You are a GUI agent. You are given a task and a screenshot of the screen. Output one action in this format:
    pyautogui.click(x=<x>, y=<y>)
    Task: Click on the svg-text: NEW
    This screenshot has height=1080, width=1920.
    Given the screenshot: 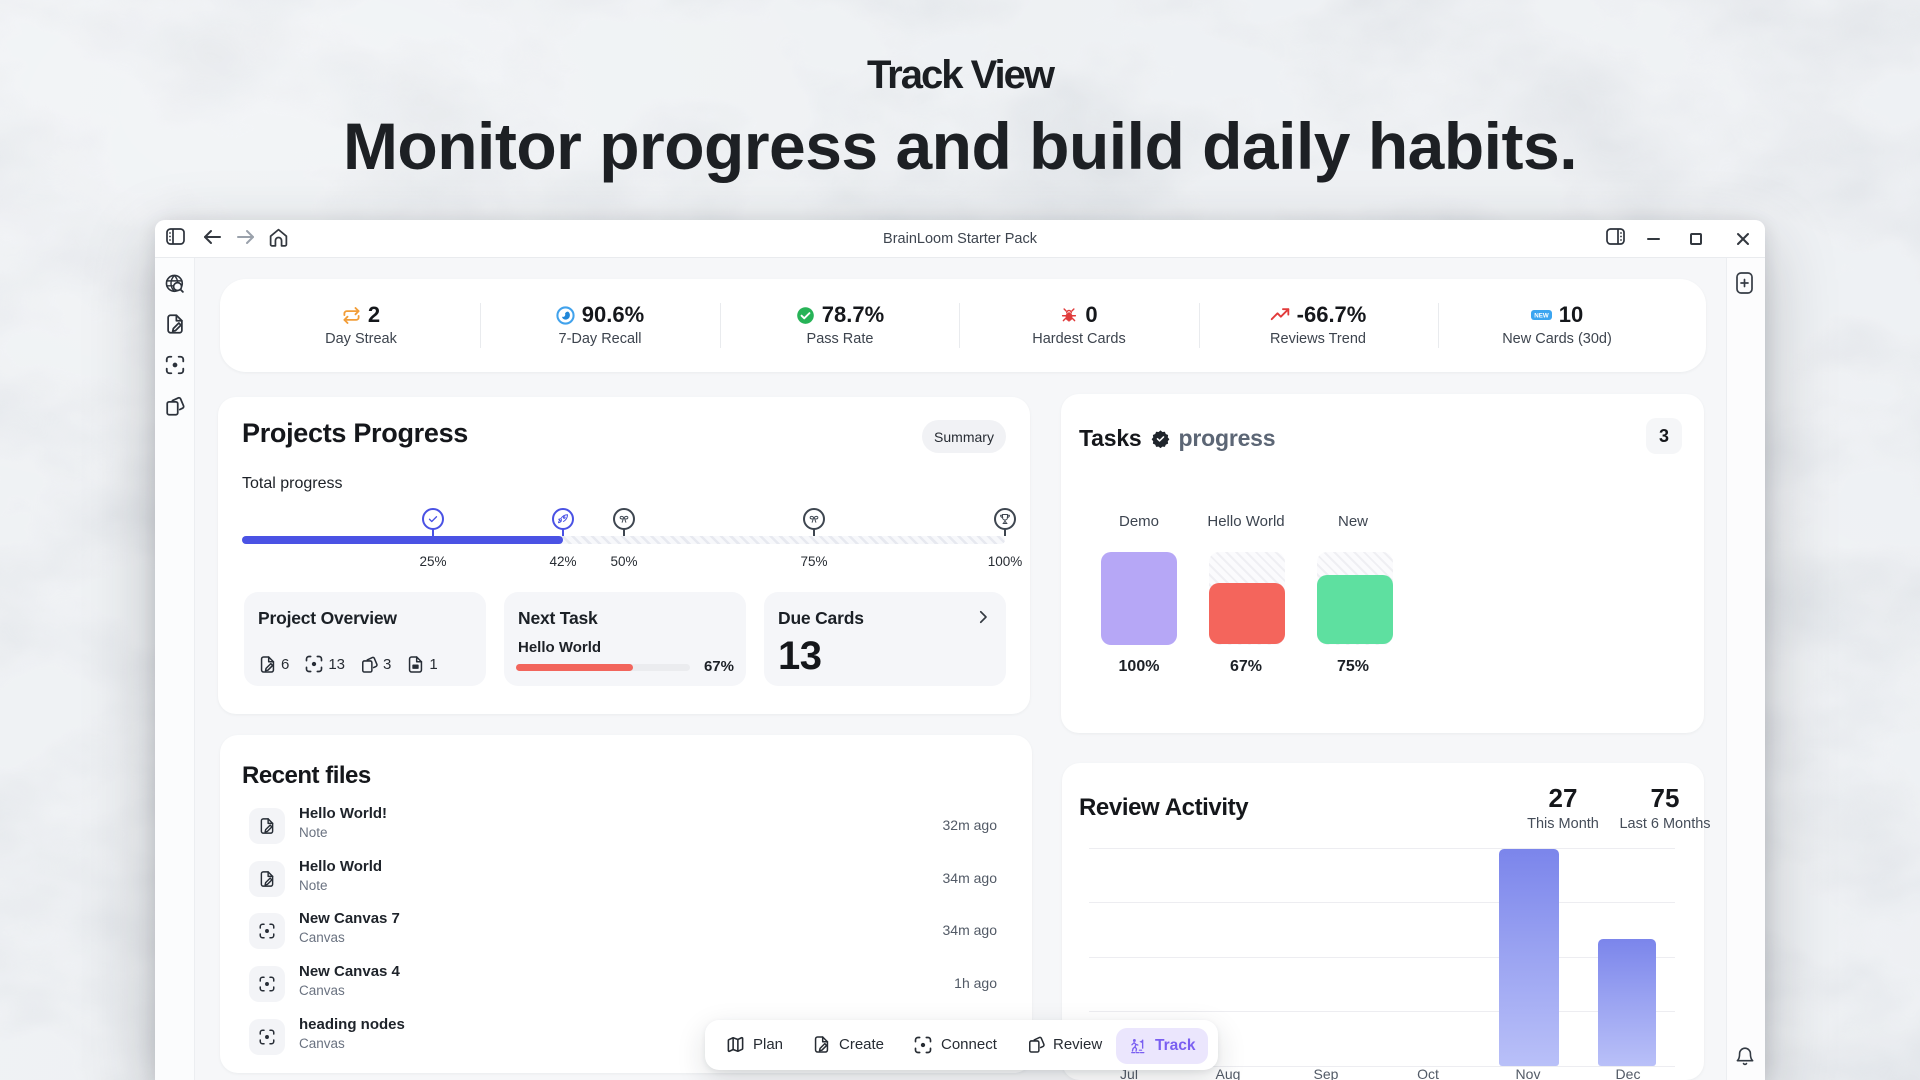 What is the action you would take?
    pyautogui.click(x=1541, y=316)
    